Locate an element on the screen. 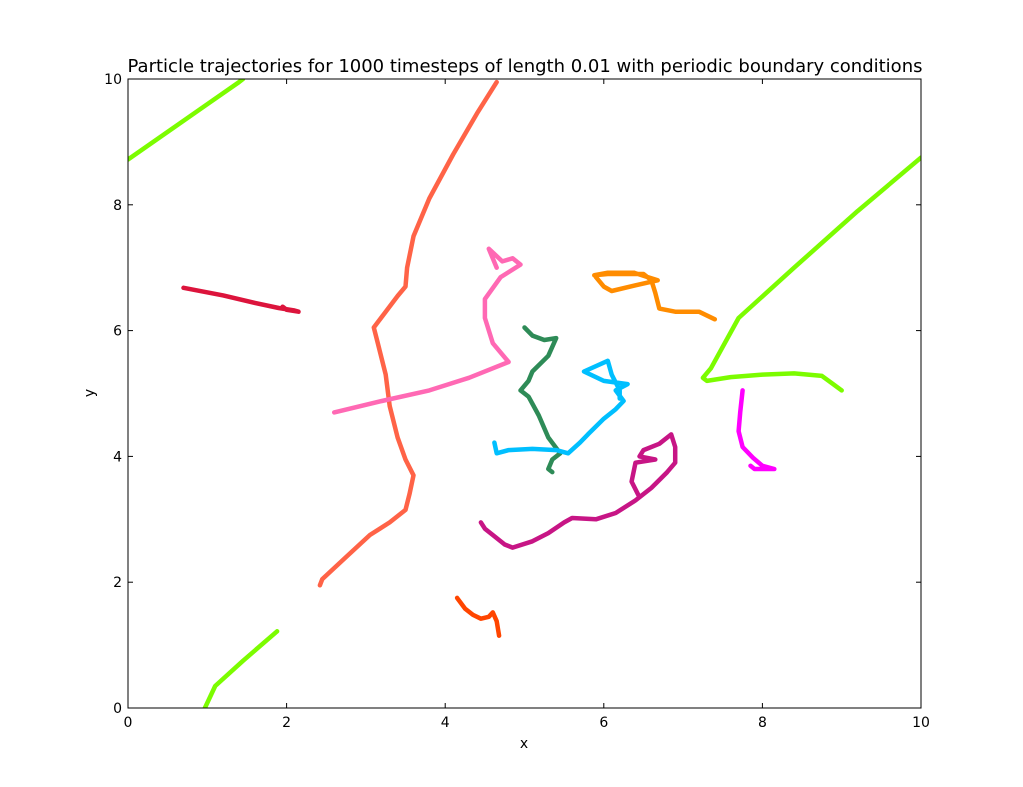 The width and height of the screenshot is (1023, 787). y-tick-label: 0 is located at coordinates (117, 709).